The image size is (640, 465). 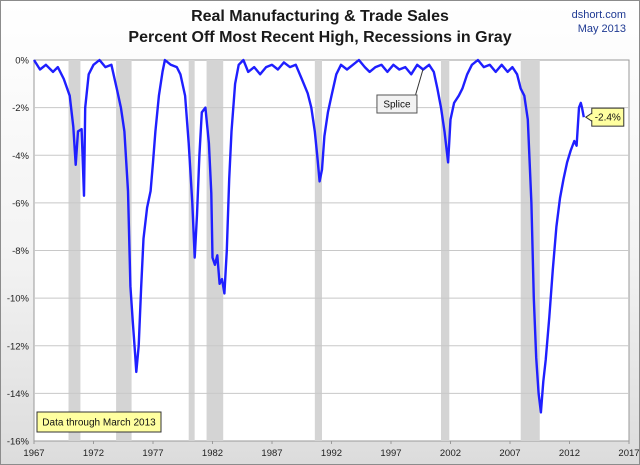 I want to click on x-tick-label: 2002, so click(x=450, y=453).